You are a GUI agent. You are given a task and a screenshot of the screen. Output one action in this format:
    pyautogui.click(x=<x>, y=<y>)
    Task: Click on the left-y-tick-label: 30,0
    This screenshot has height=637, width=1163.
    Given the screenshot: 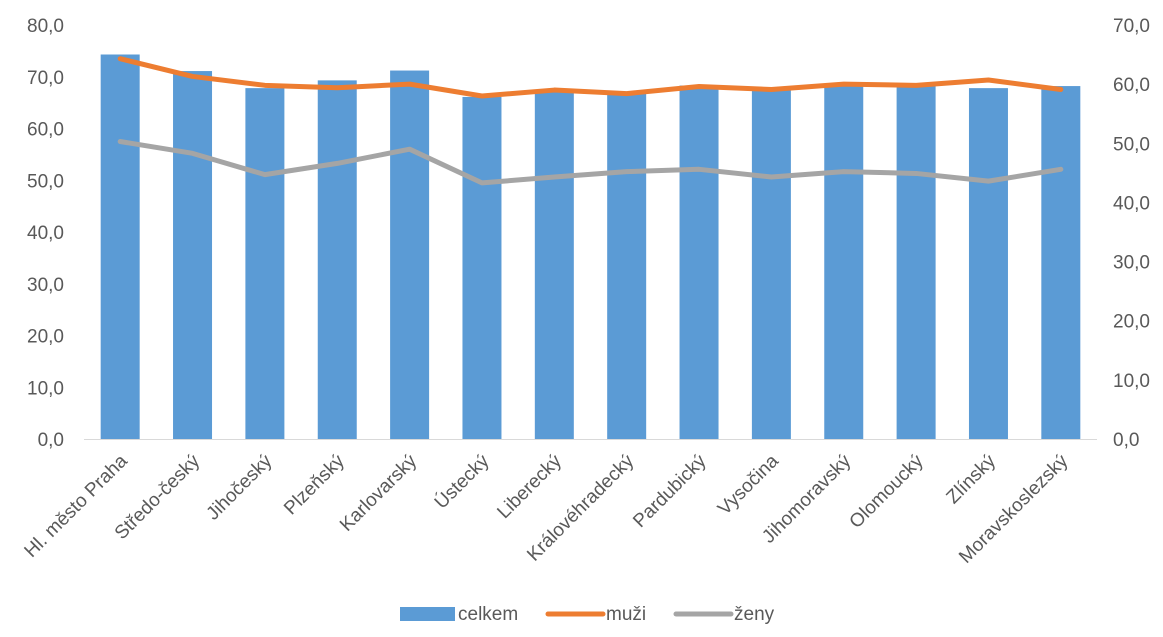 What is the action you would take?
    pyautogui.click(x=45, y=285)
    